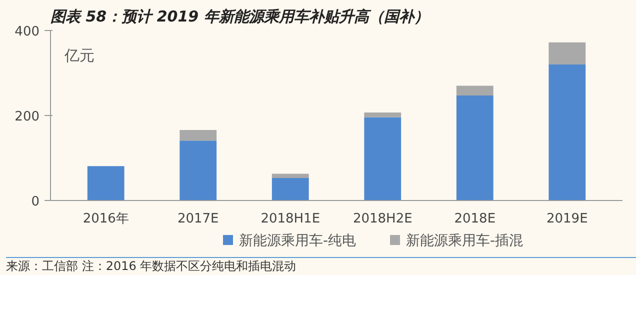  I want to click on y-tick-label: 0, so click(35, 202).